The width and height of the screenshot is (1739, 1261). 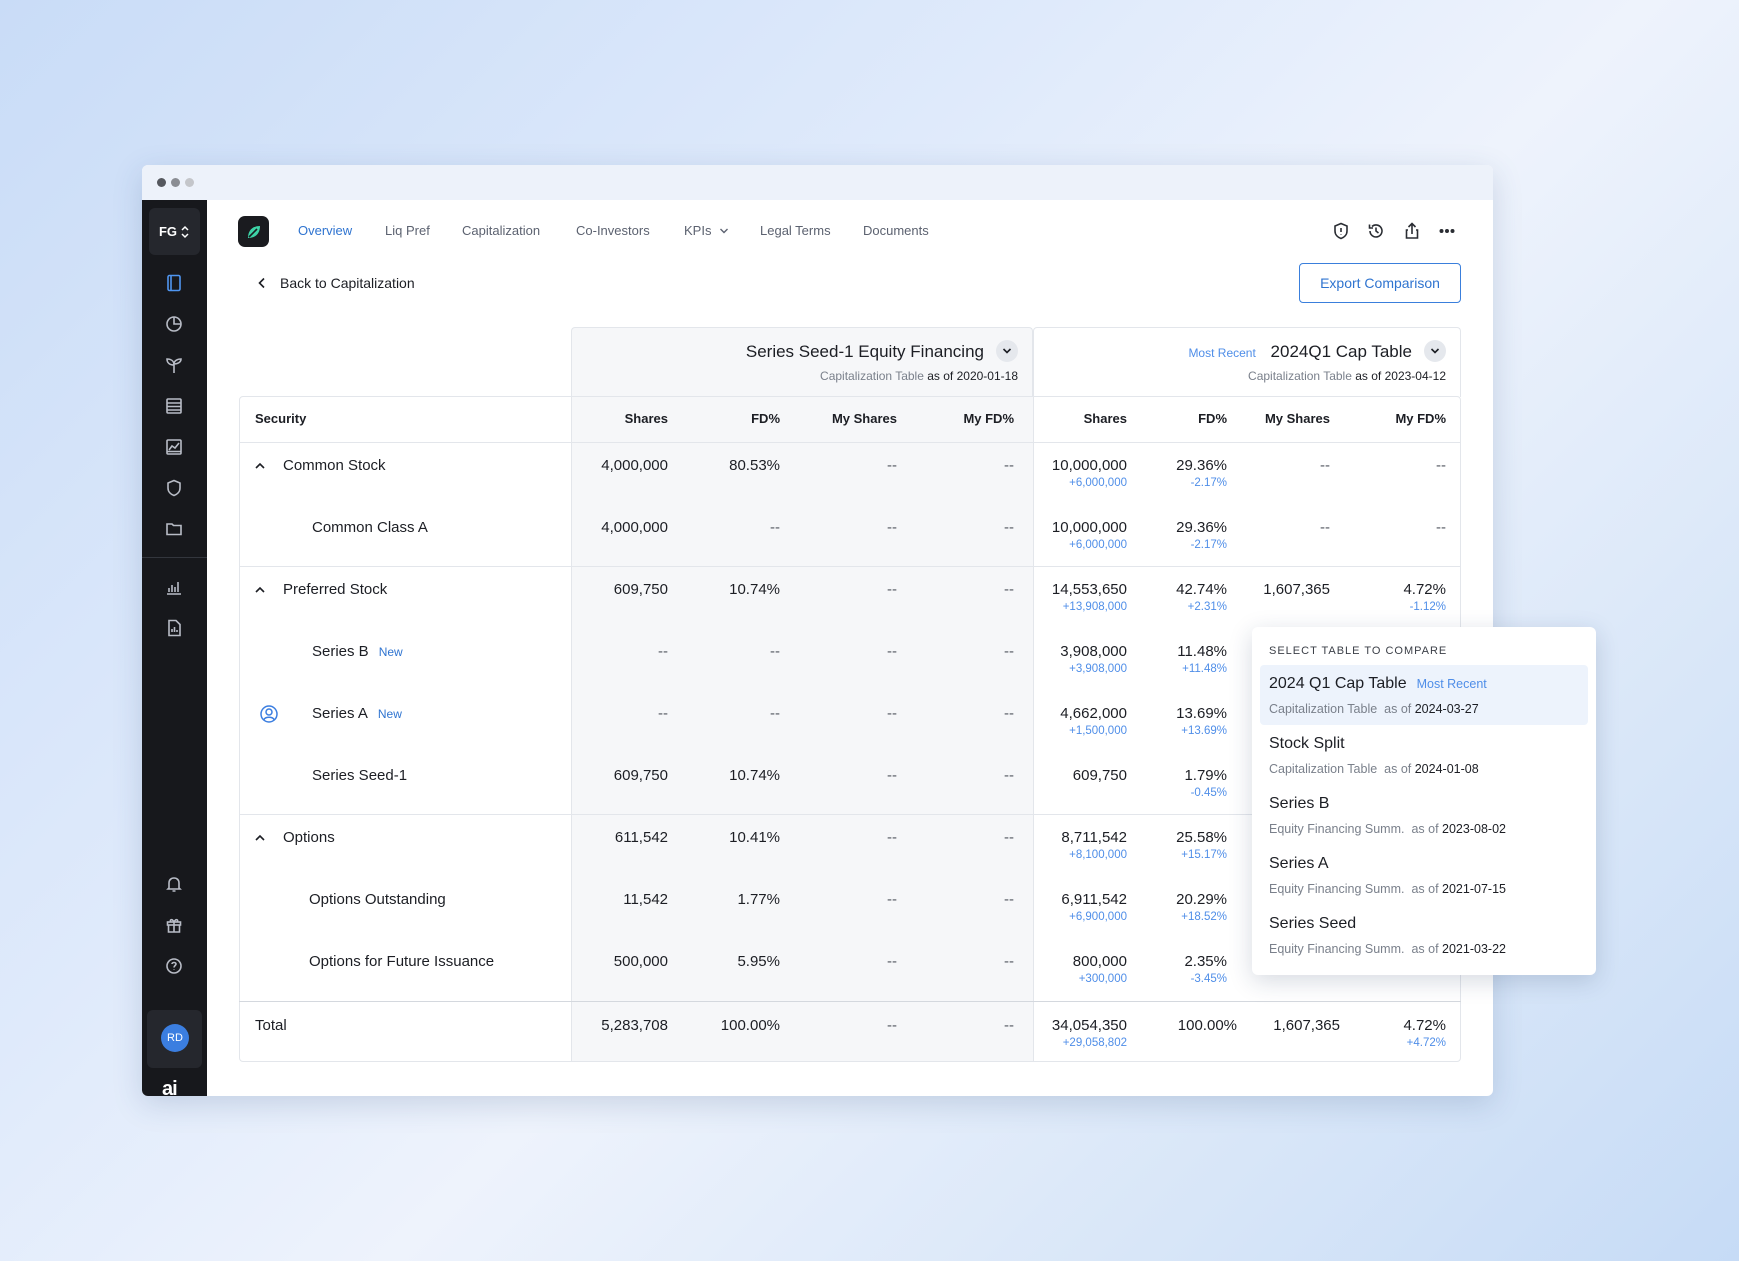 I want to click on right-cell: 29.36%, so click(x=1201, y=465).